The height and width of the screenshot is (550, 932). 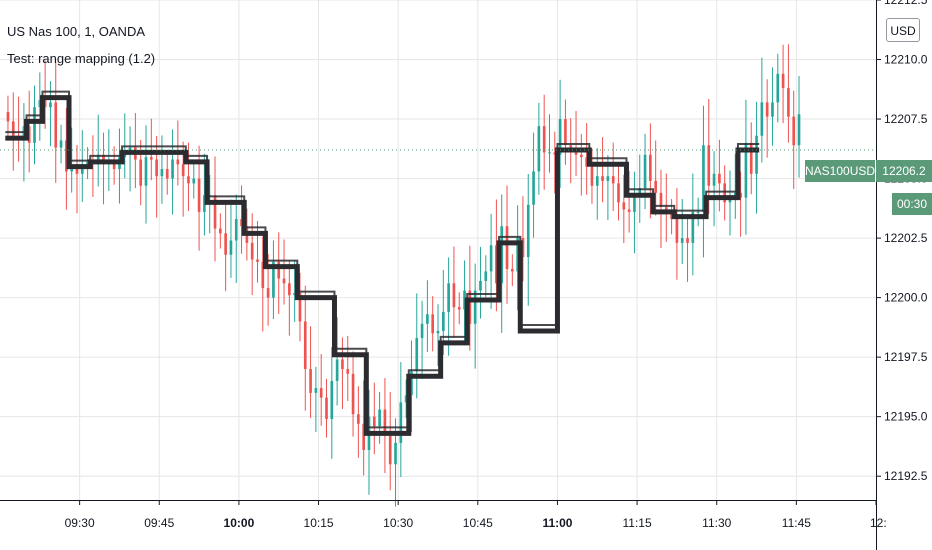 I want to click on y-tick-label: 12200.0, so click(x=906, y=298).